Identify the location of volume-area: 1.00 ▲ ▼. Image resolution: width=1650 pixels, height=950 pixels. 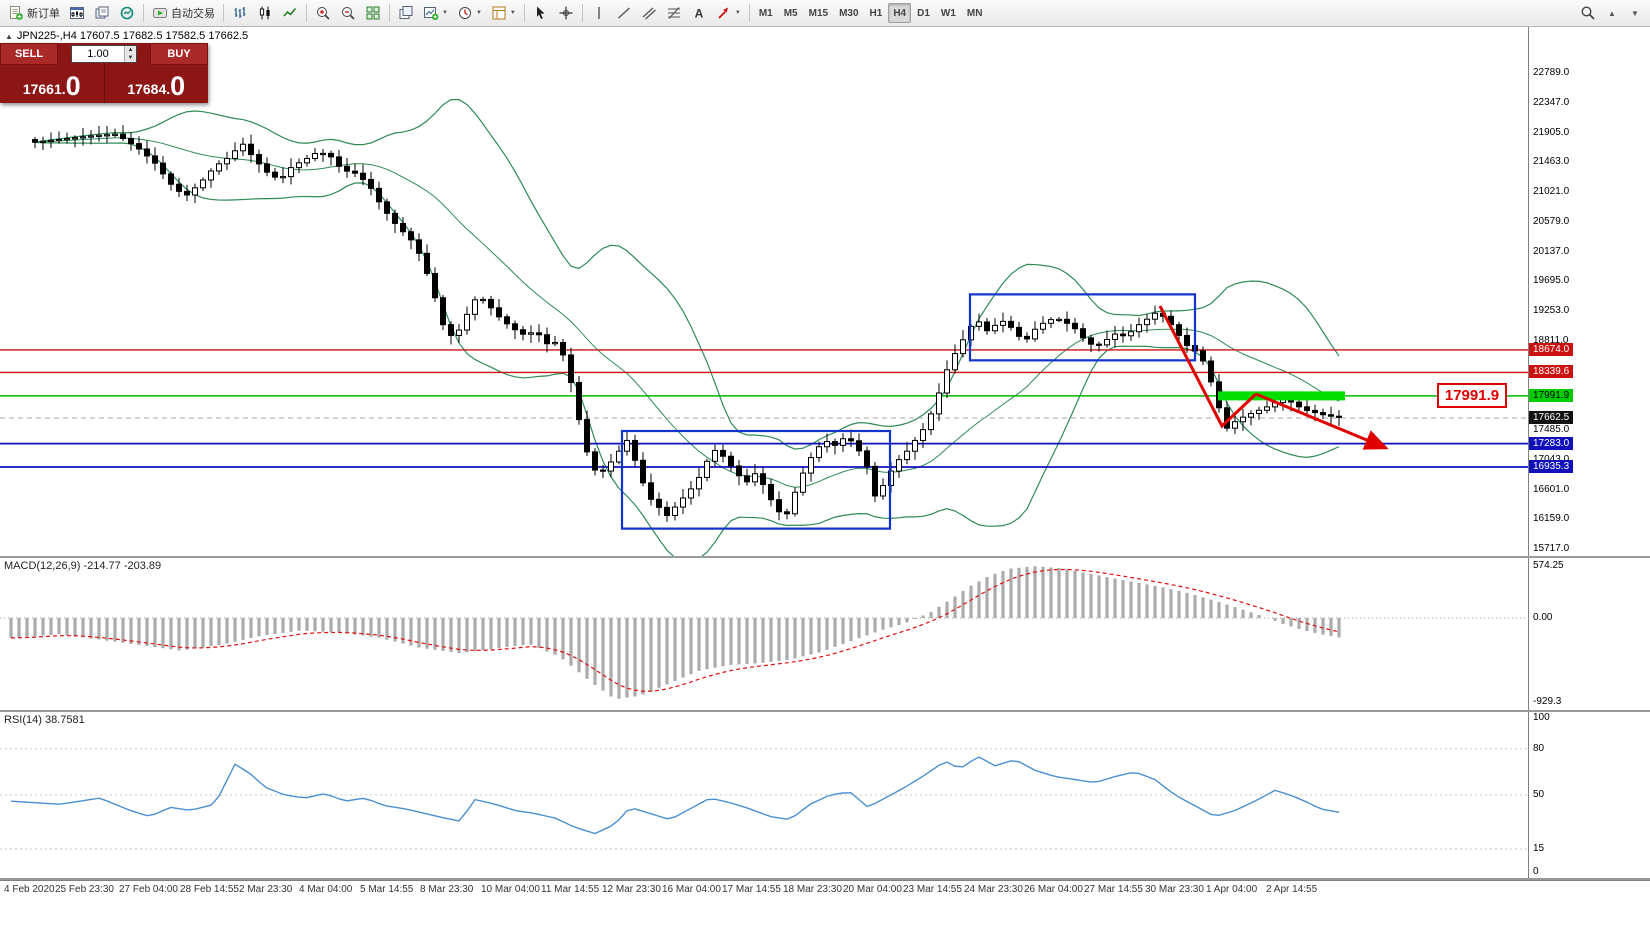
(104, 54).